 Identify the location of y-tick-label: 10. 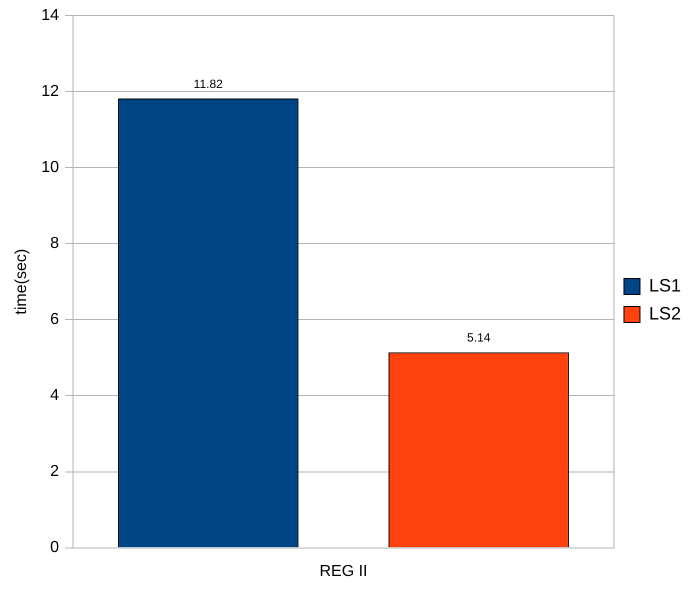
(50, 167).